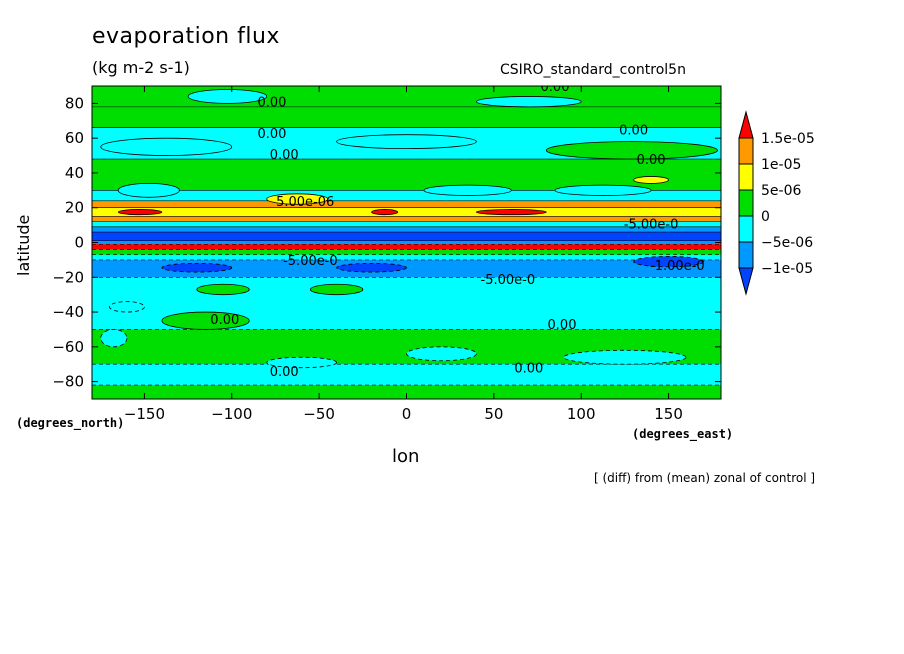 This screenshot has height=654, width=904. Describe the element at coordinates (781, 191) in the screenshot. I see `colorbar-label: 5e-06` at that location.